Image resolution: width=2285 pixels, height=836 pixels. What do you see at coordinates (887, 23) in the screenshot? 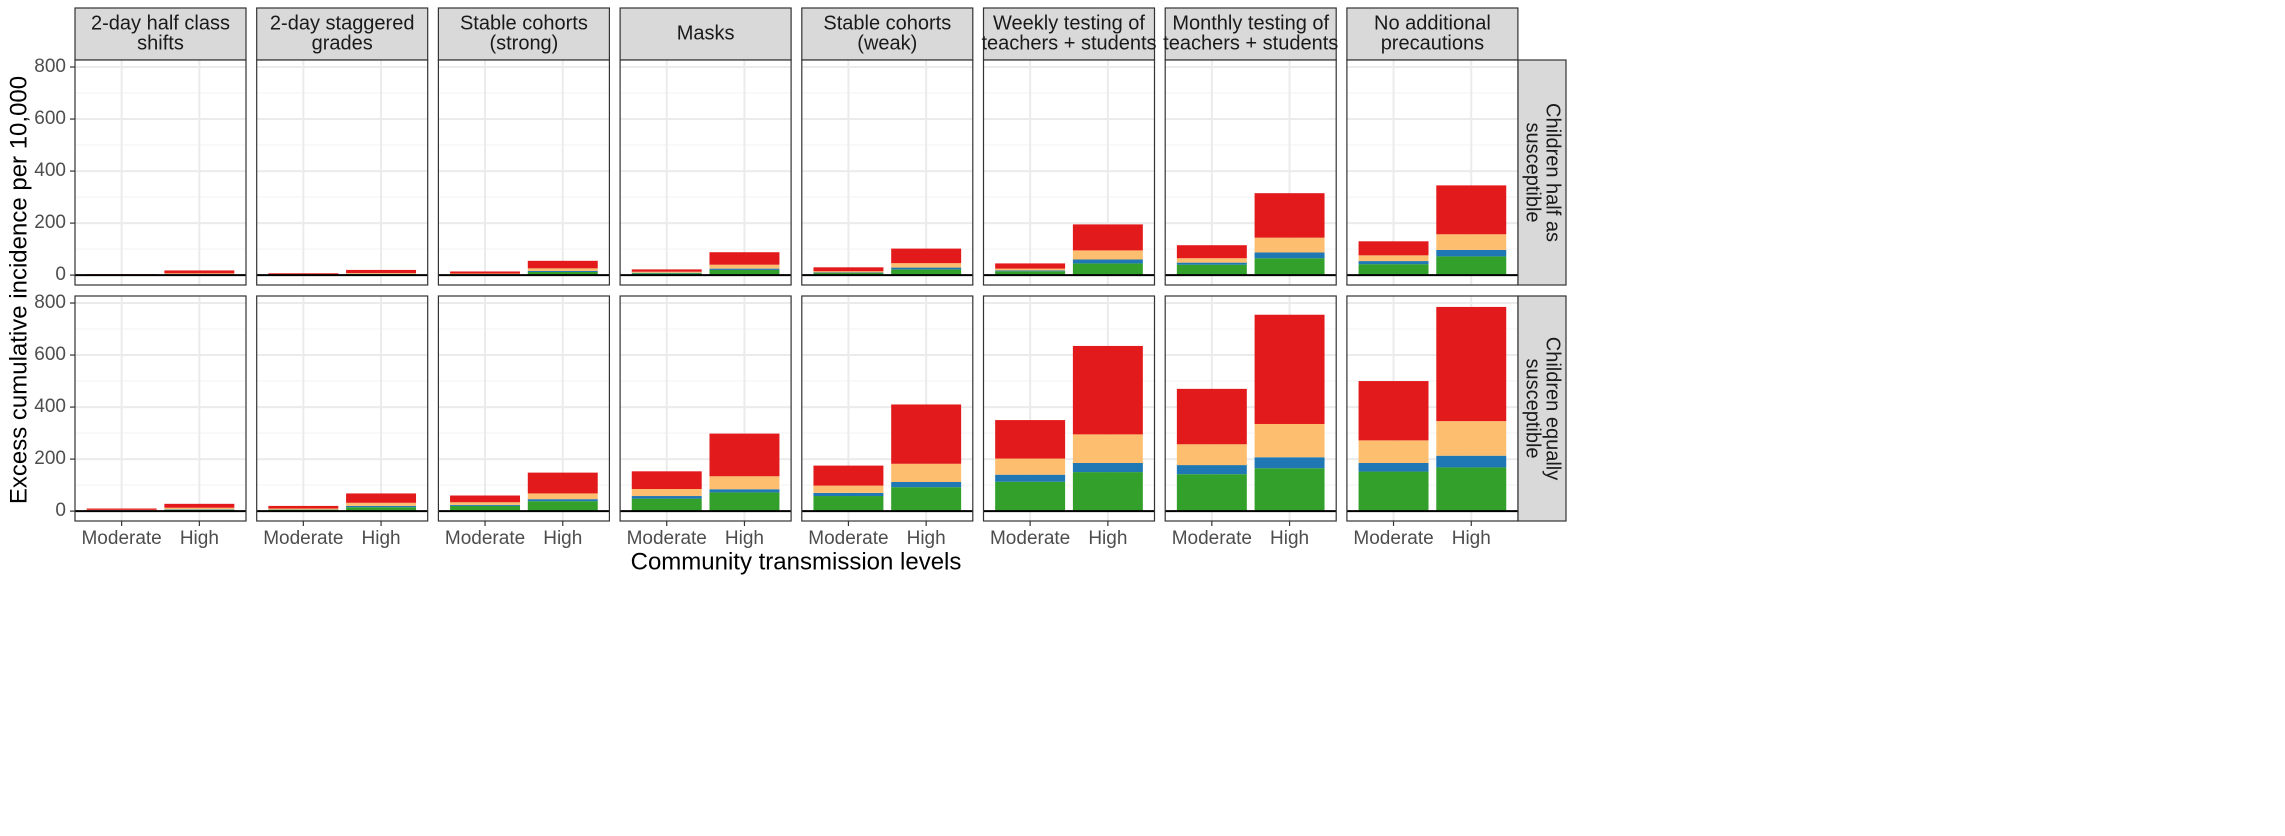
I see `column-strip-label: Stable cohorts` at bounding box center [887, 23].